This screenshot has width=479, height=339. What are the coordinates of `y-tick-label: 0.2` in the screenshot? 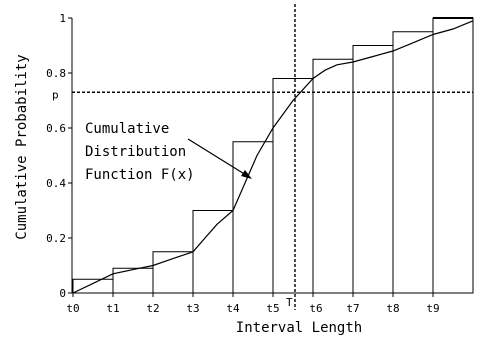 It's located at (56, 238).